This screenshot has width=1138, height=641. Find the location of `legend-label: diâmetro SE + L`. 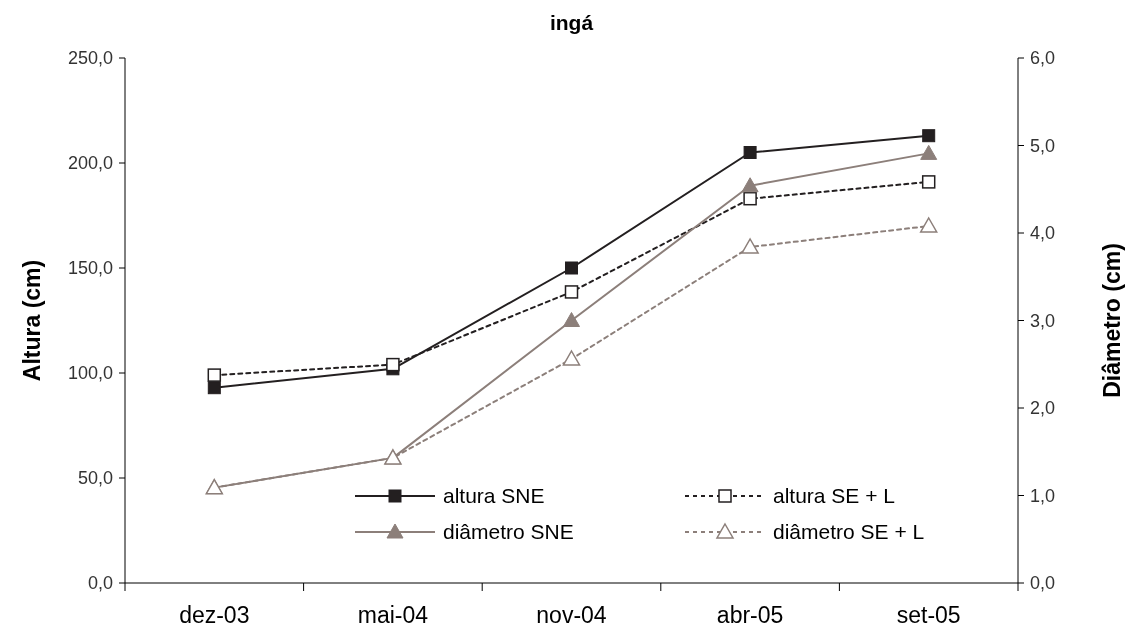

legend-label: diâmetro SE + L is located at coordinates (849, 532).